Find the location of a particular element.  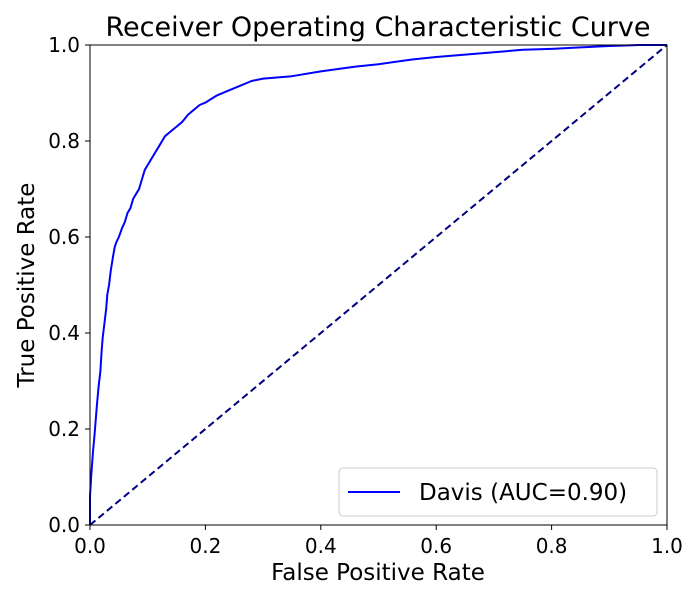

x-tick-label: 0.8 is located at coordinates (552, 546).